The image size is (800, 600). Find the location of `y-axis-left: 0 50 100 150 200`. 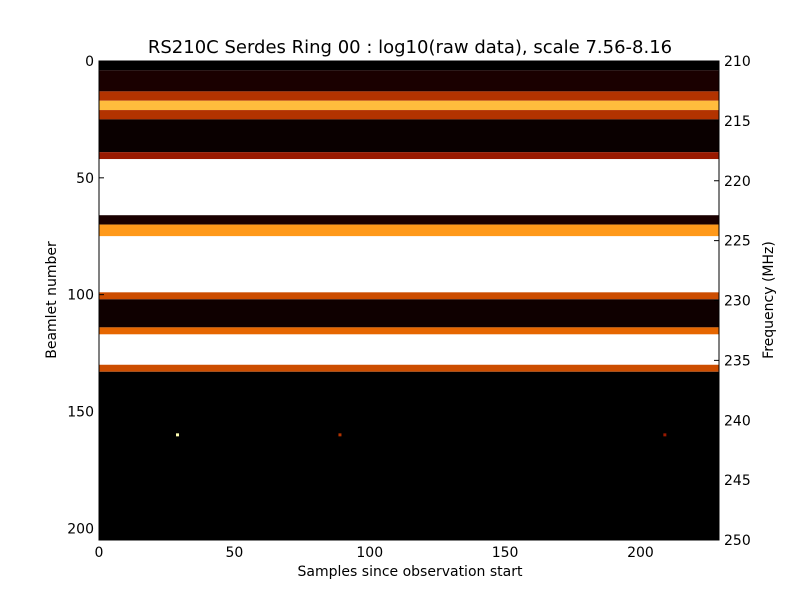

y-axis-left: 0 50 100 150 200 is located at coordinates (85, 295).